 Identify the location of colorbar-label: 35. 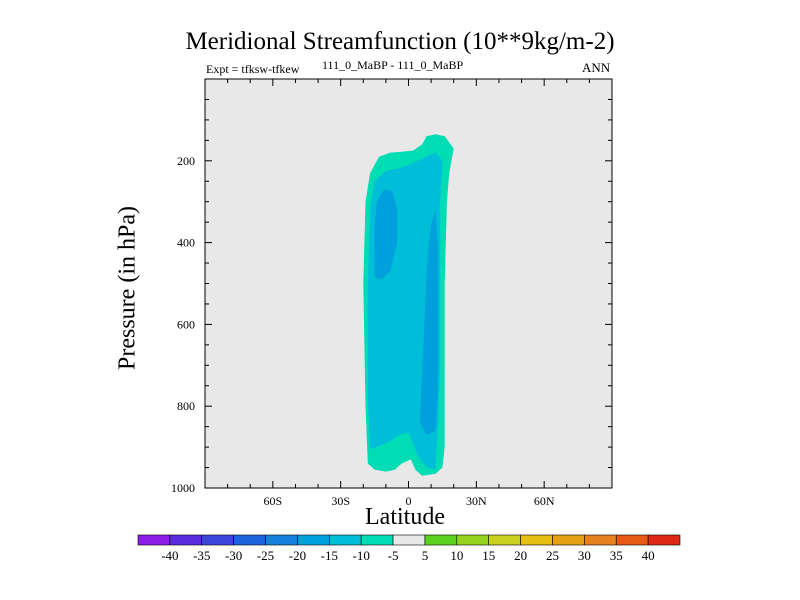
(616, 555).